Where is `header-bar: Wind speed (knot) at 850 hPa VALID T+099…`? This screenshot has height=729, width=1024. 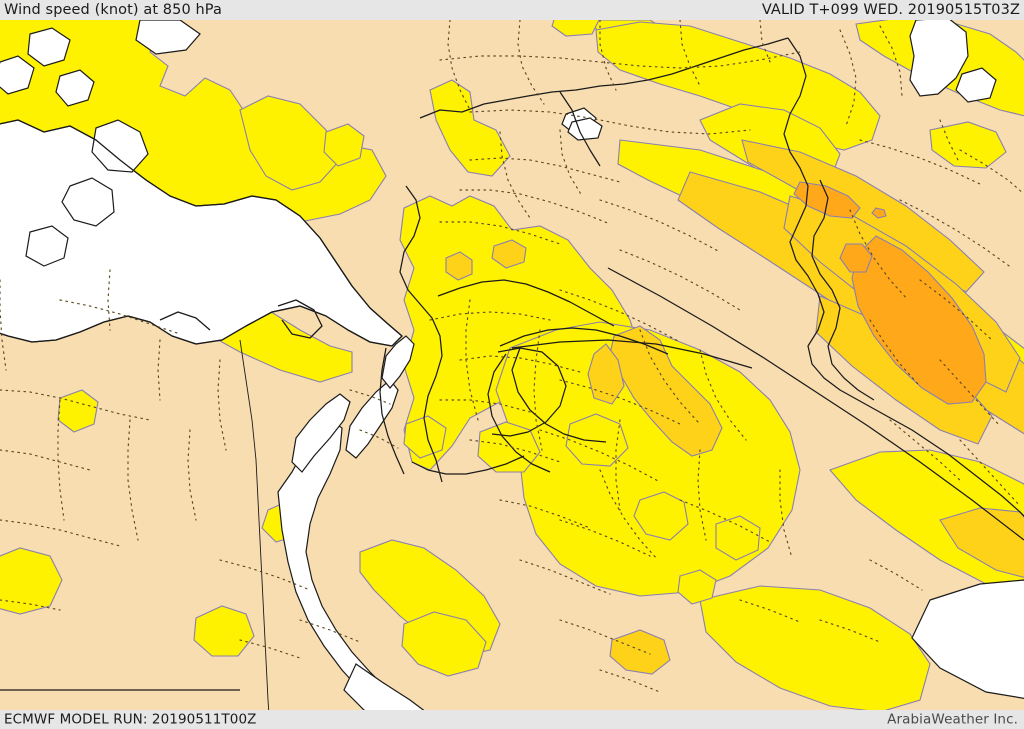
header-bar: Wind speed (knot) at 850 hPa VALID T+099… is located at coordinates (512, 10).